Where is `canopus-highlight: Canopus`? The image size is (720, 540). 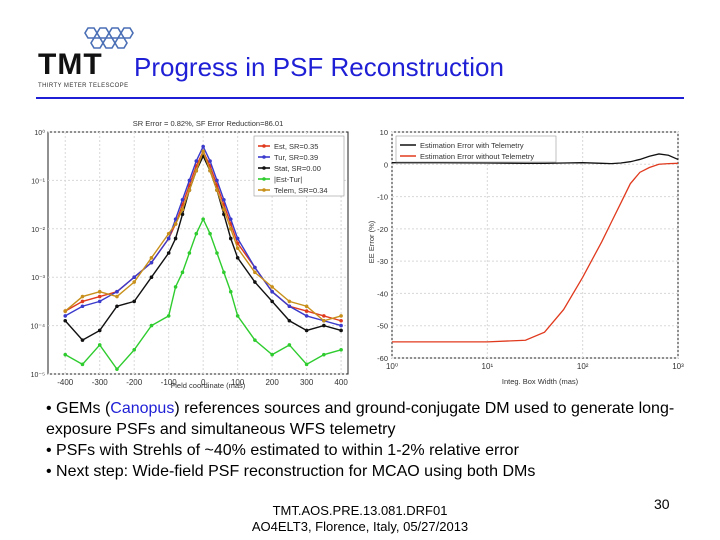
canopus-highlight: Canopus is located at coordinates (142, 408).